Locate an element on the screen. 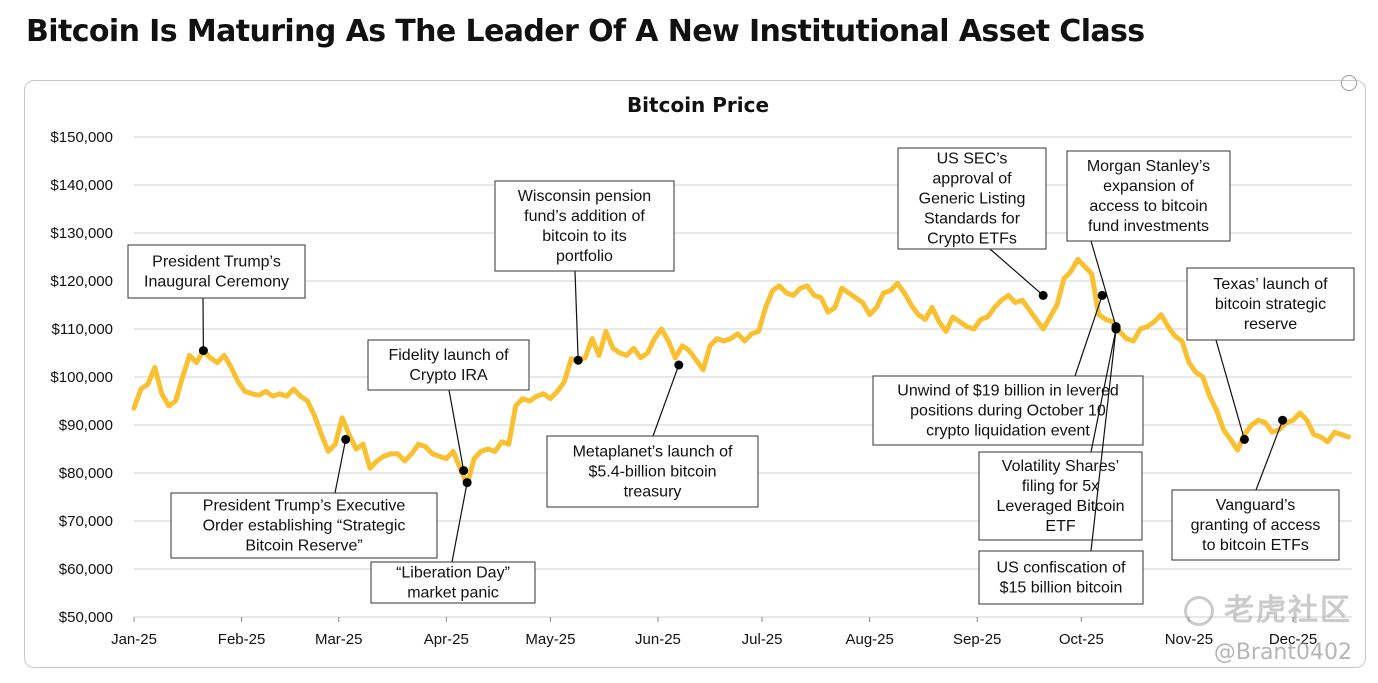  annotation-label-line: positions during October 10 is located at coordinates (1008, 411).